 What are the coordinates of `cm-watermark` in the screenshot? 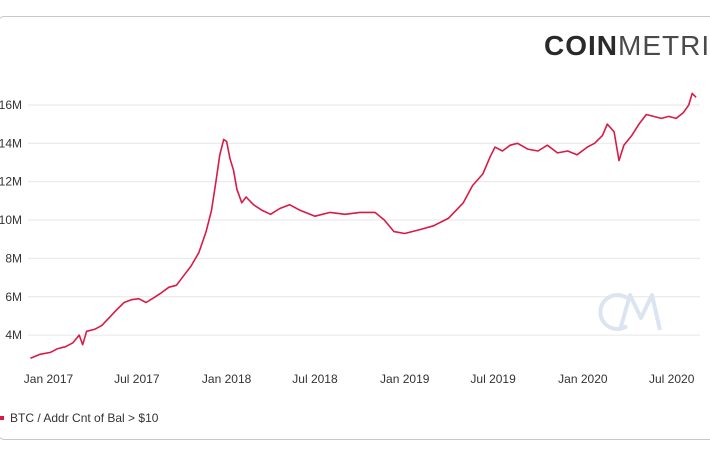 It's located at (630, 312).